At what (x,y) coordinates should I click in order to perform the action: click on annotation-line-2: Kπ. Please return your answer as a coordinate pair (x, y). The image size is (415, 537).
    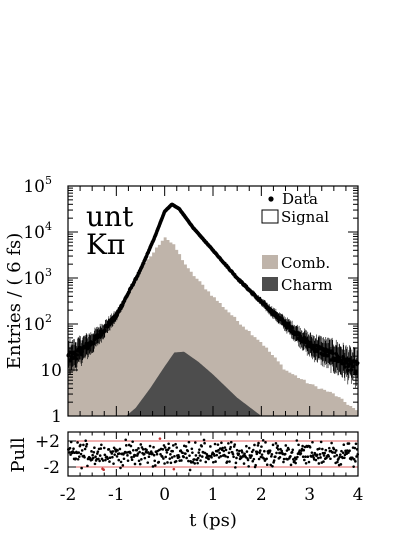
    Looking at the image, I should click on (105, 244).